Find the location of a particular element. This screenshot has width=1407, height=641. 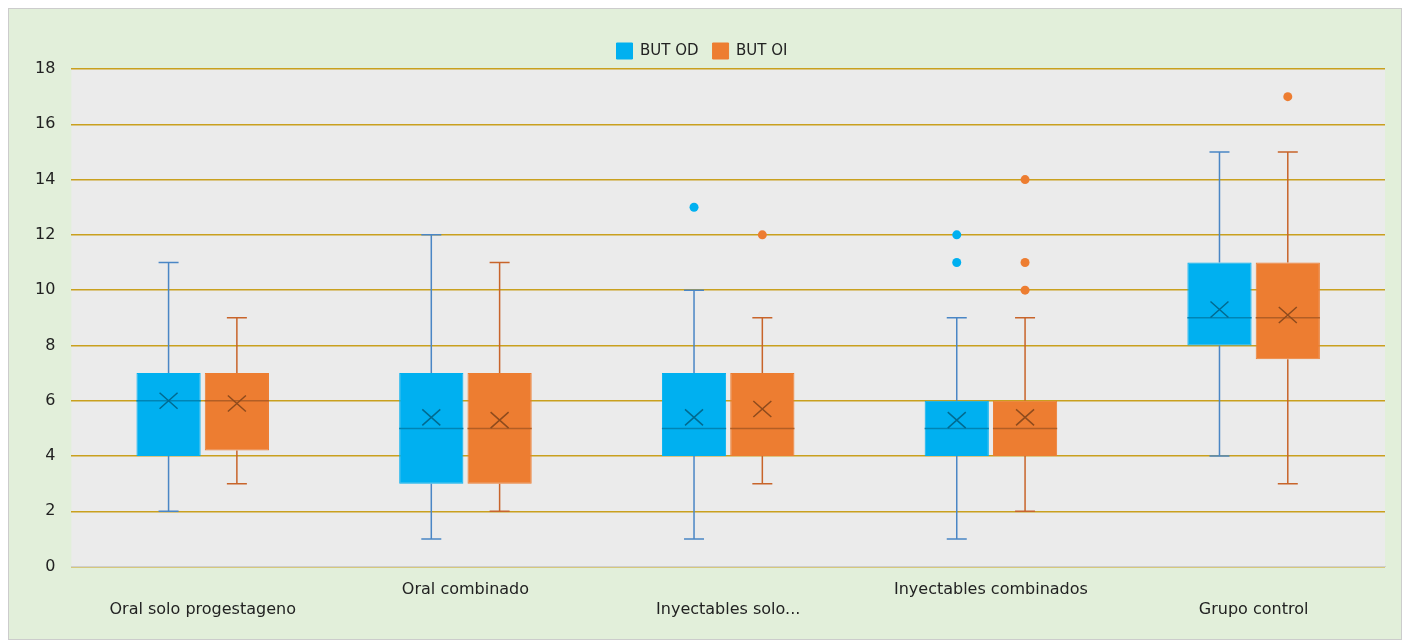

y-tick-label: 12 is located at coordinates (45, 234).